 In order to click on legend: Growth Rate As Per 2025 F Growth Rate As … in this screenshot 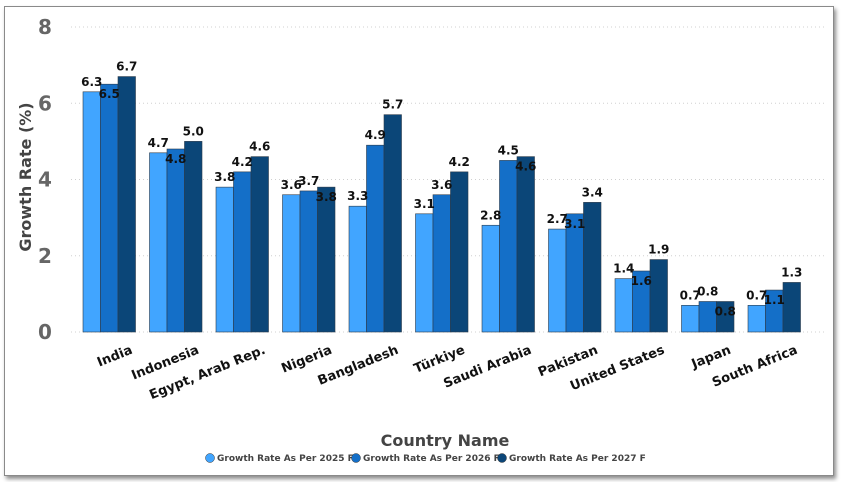, I will do `click(425, 458)`.